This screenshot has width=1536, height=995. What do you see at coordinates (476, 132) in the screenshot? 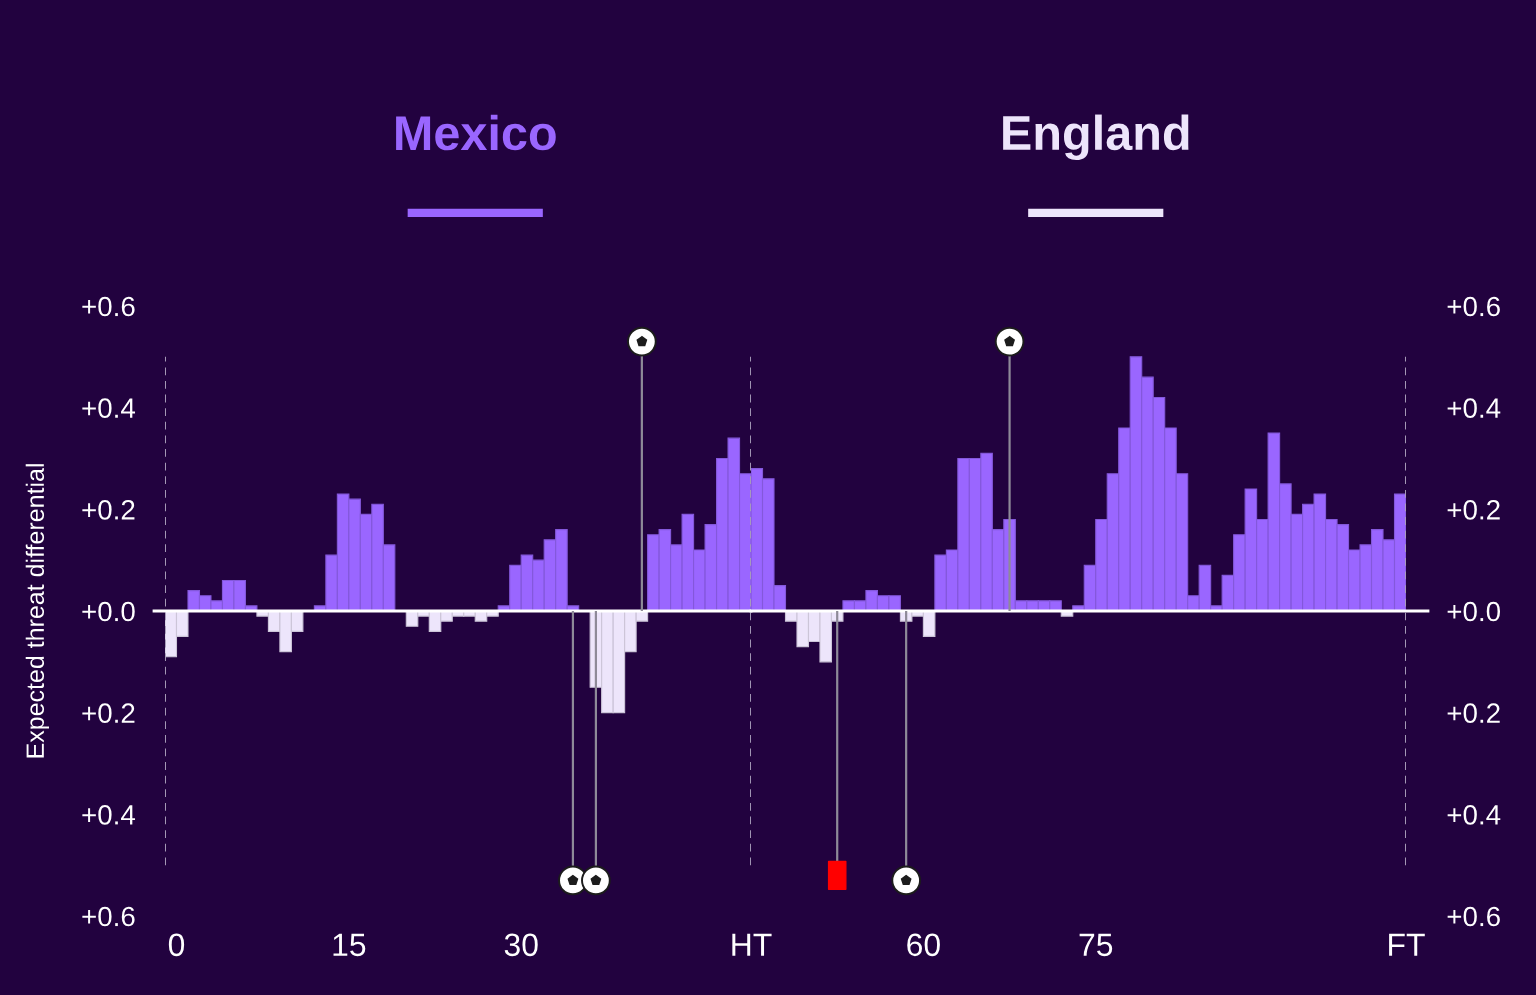
I see `text: Mexico` at bounding box center [476, 132].